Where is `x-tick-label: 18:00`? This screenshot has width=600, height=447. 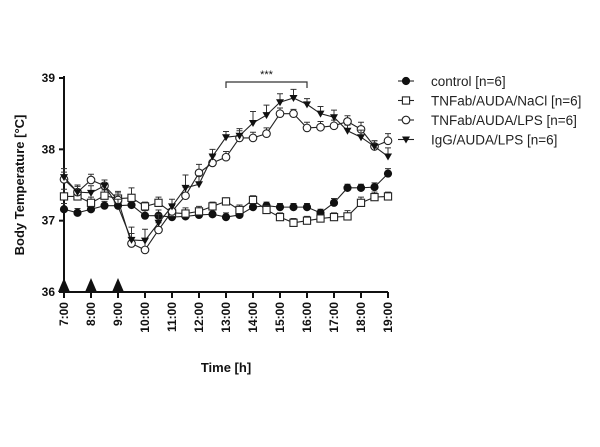
x-tick-label: 18:00 is located at coordinates (361, 317).